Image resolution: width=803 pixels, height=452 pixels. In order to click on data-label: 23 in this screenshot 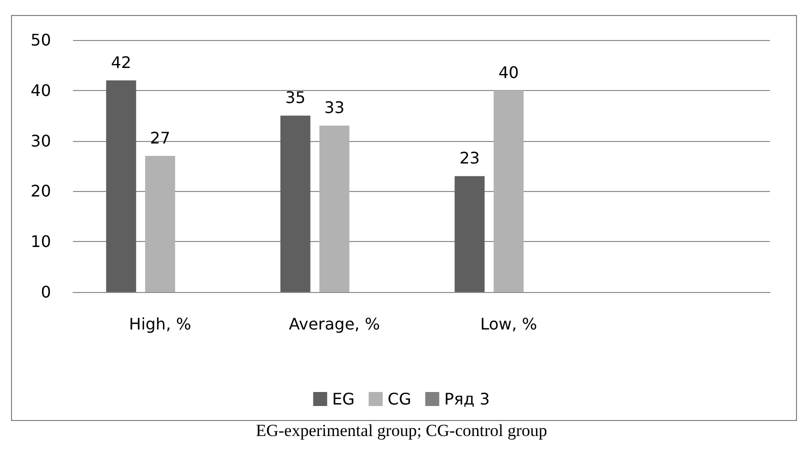, I will do `click(469, 158)`.